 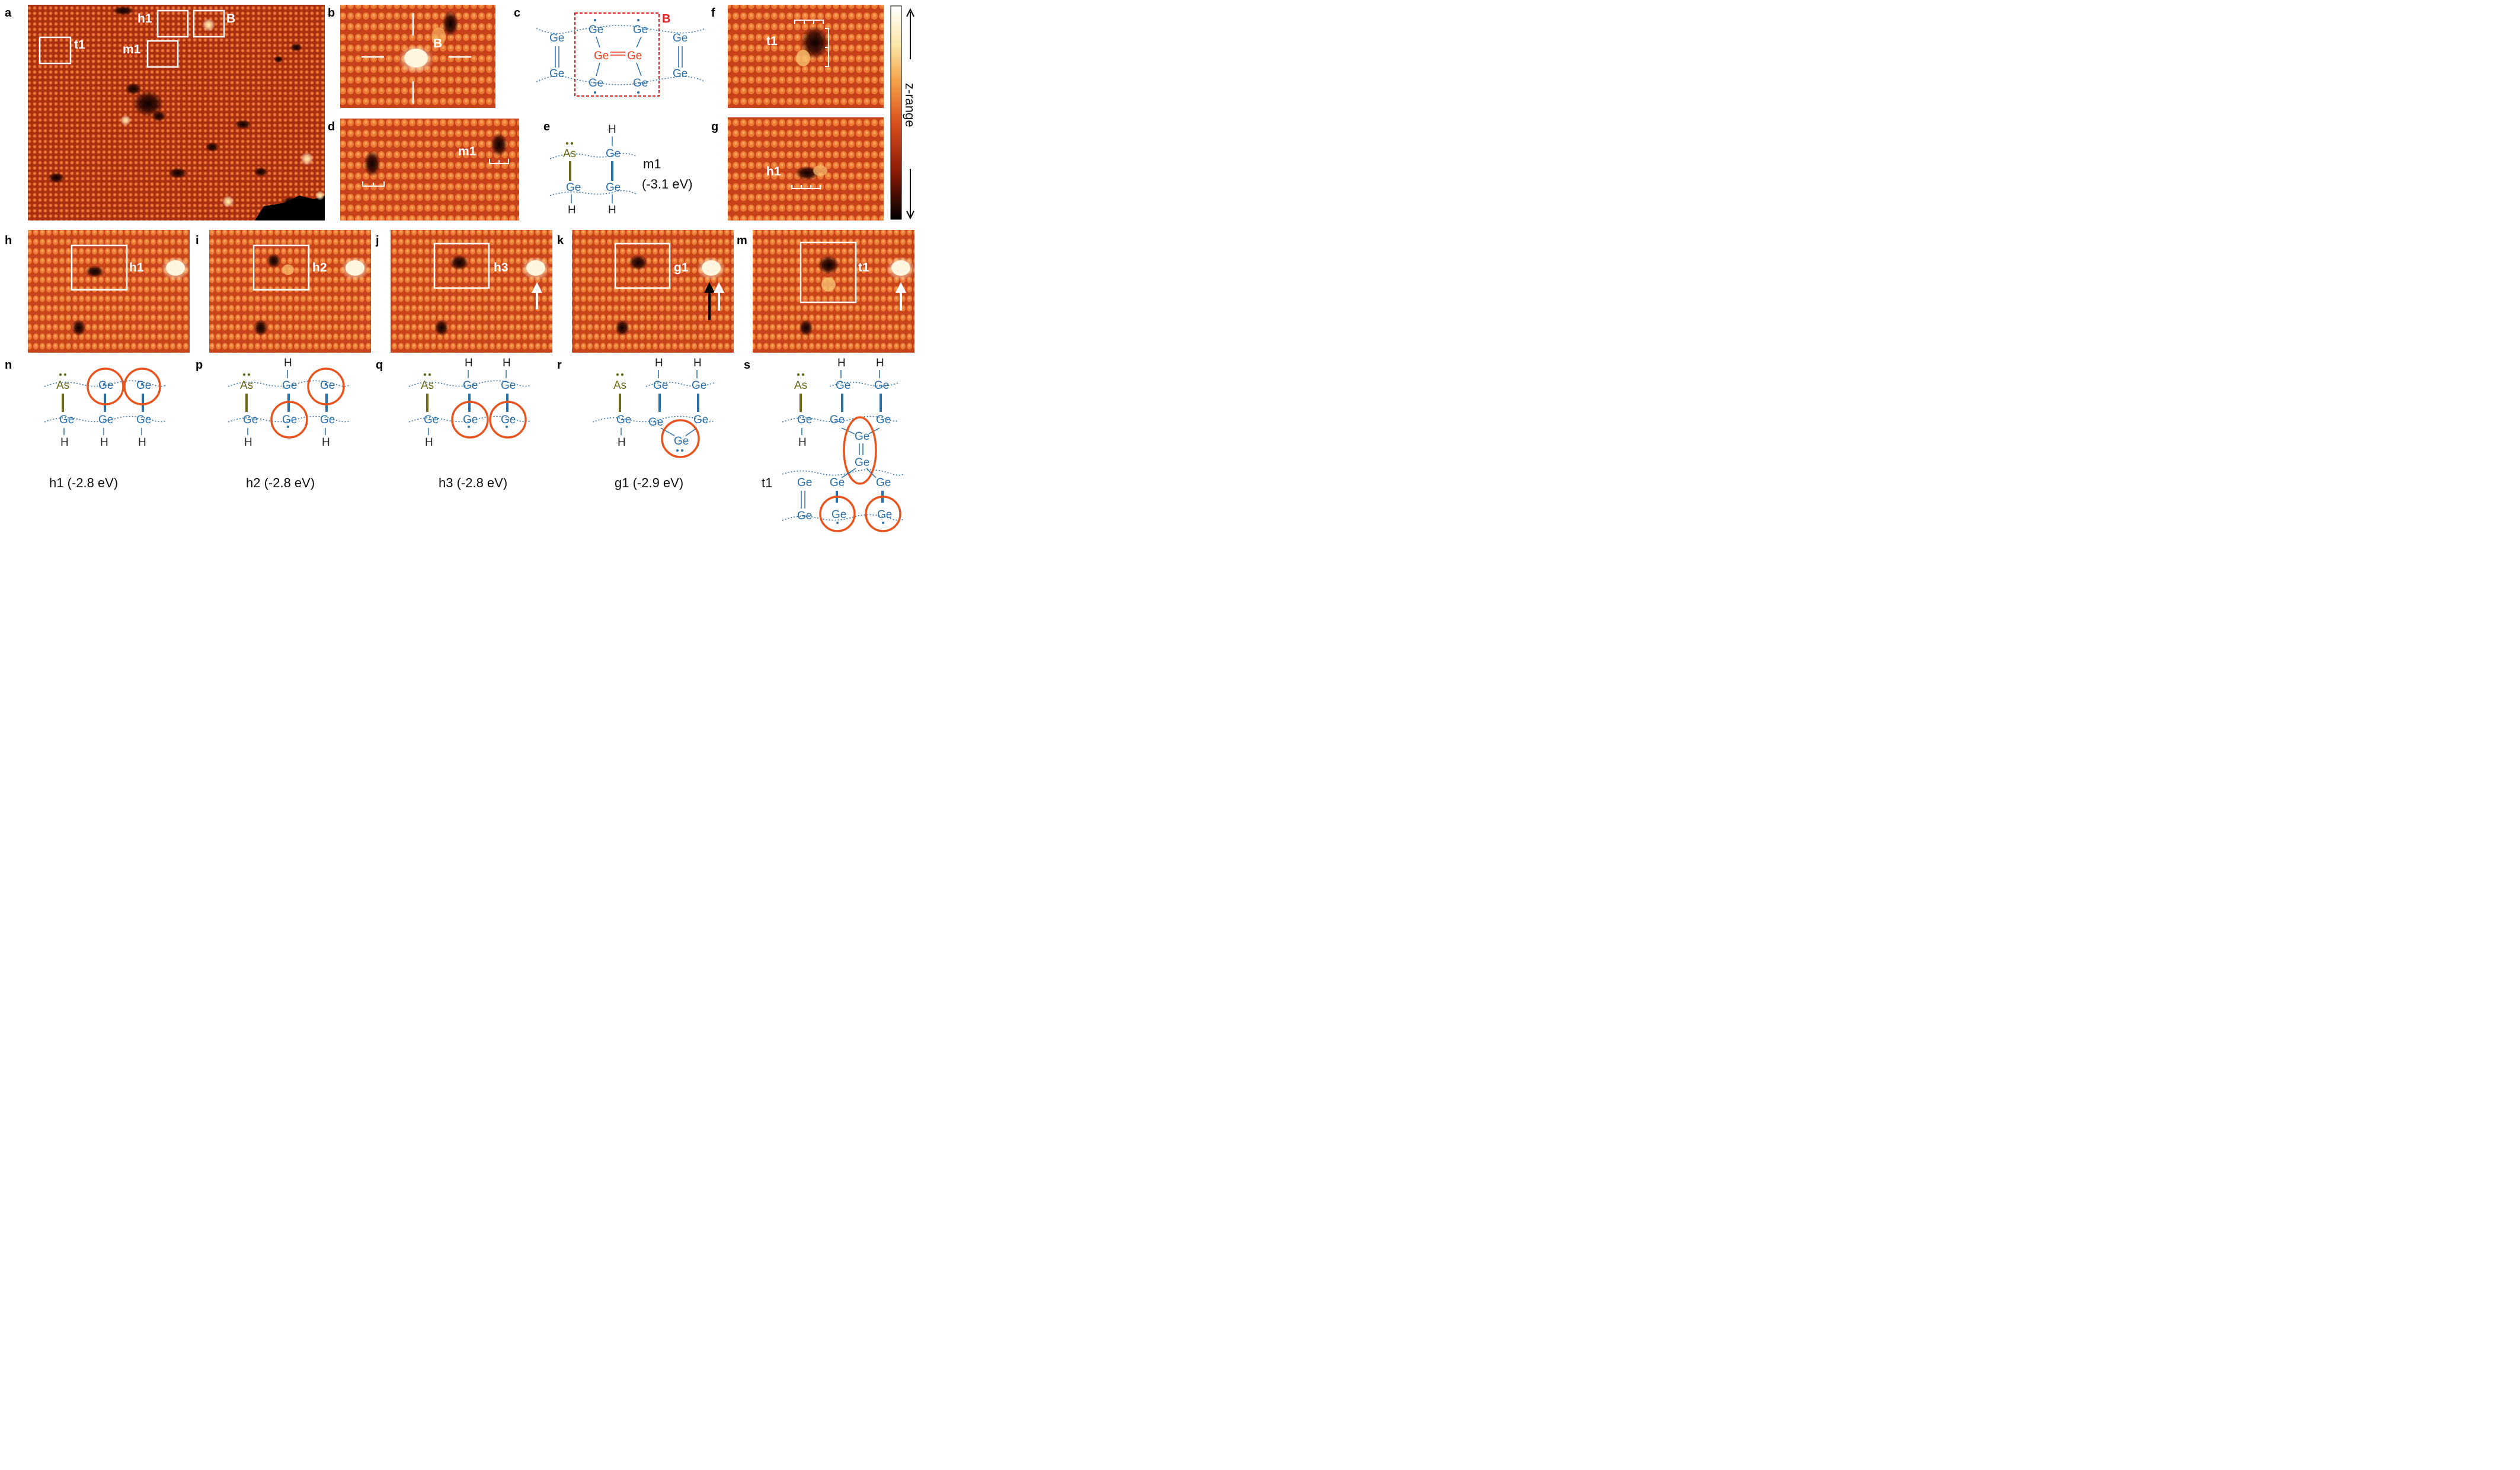 I want to click on stm-image-j, so click(x=472, y=292).